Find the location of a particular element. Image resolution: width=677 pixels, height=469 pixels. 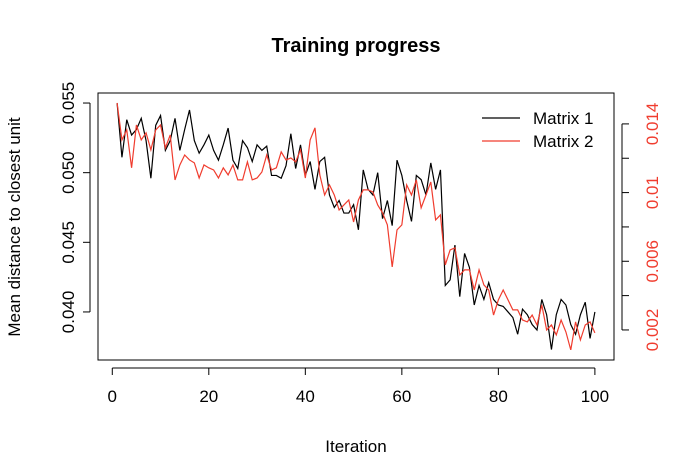

y2-tick-label: 0.01 is located at coordinates (652, 192).